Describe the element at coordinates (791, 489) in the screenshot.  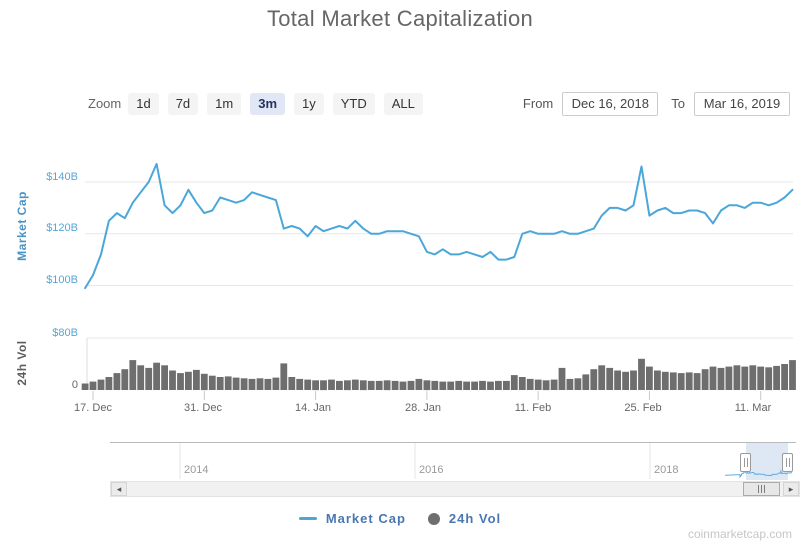
I see `scrollbar-right-arrow-icon: ▸` at that location.